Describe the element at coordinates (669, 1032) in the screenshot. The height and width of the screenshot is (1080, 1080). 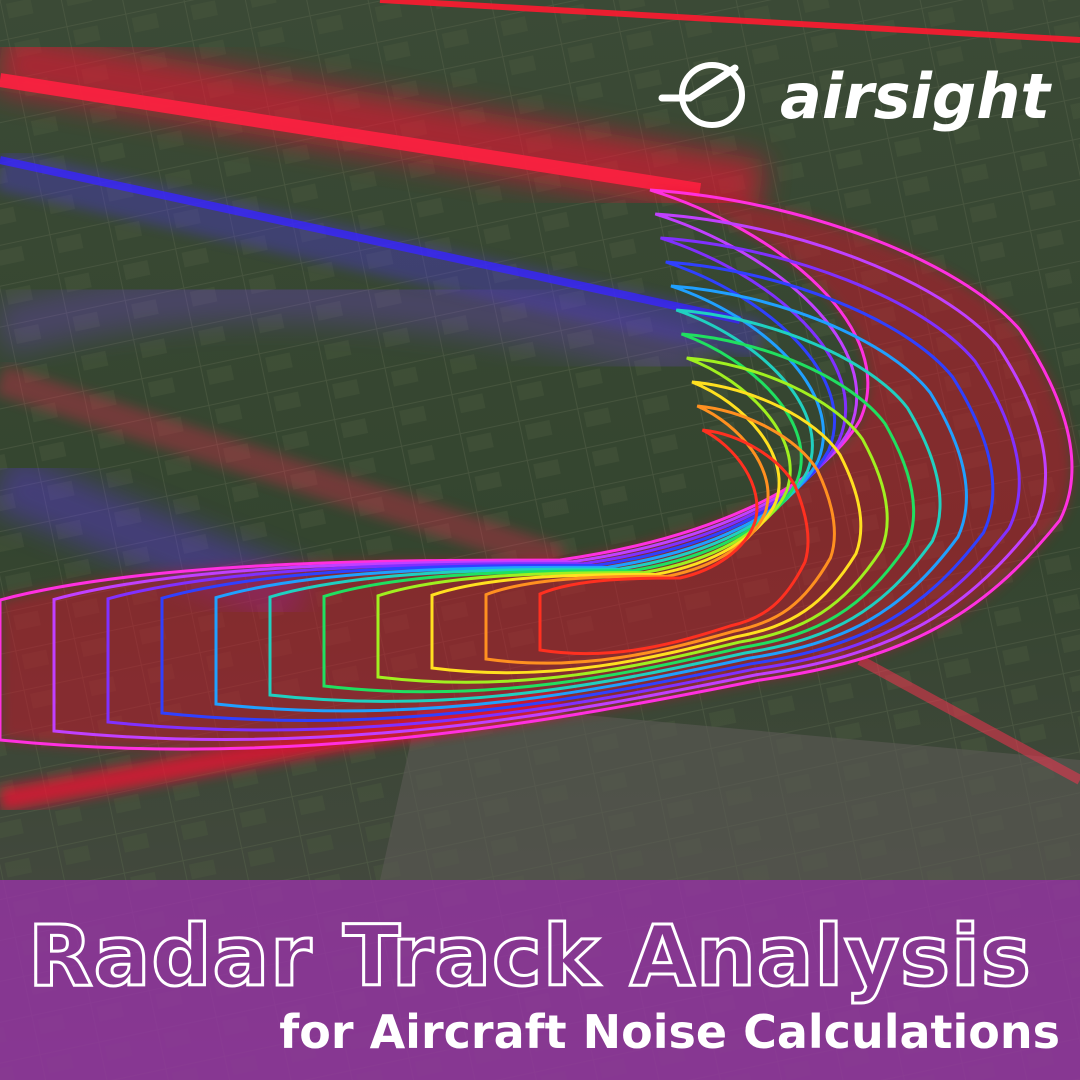
I see `headline-subtitle: for Aircraft Noise Calculations` at that location.